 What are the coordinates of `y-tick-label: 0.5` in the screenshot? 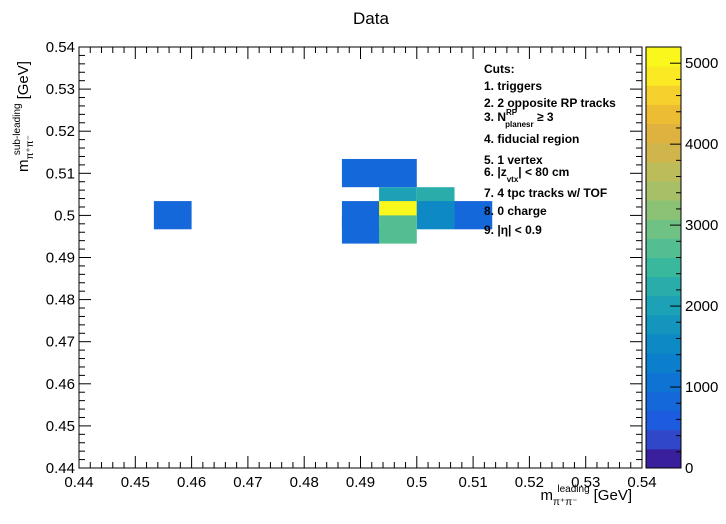 It's located at (64, 215).